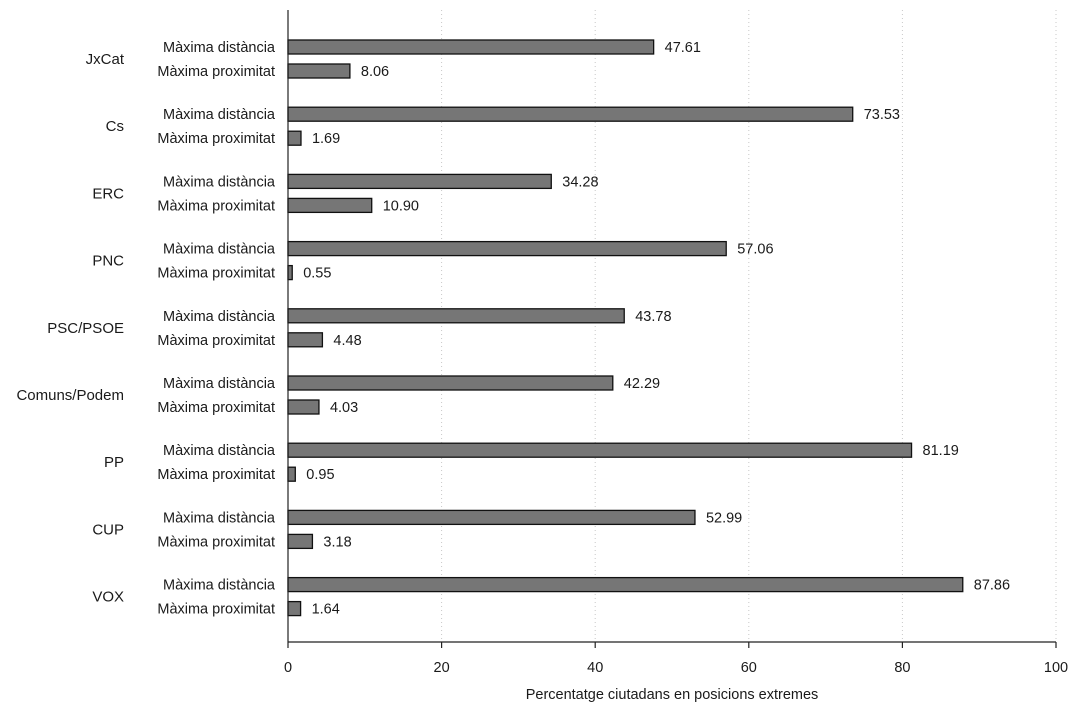  What do you see at coordinates (114, 462) in the screenshot?
I see `party-label: PP` at bounding box center [114, 462].